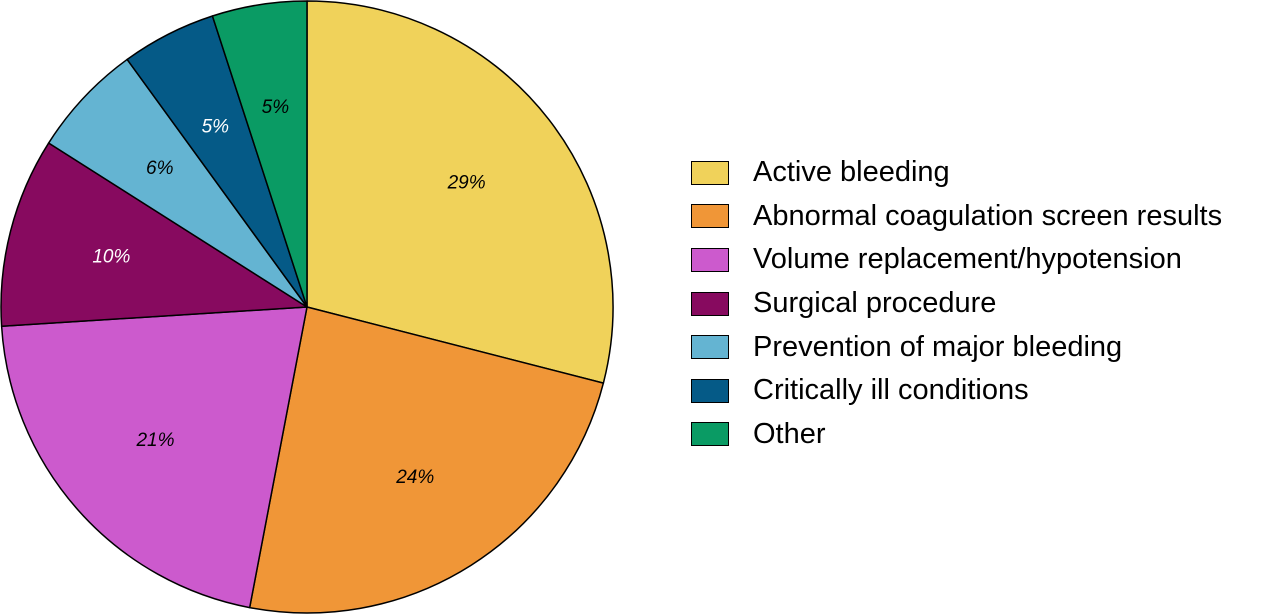 This screenshot has width=1280, height=614. What do you see at coordinates (938, 346) in the screenshot?
I see `legend-label: Prevention of major bleeding` at bounding box center [938, 346].